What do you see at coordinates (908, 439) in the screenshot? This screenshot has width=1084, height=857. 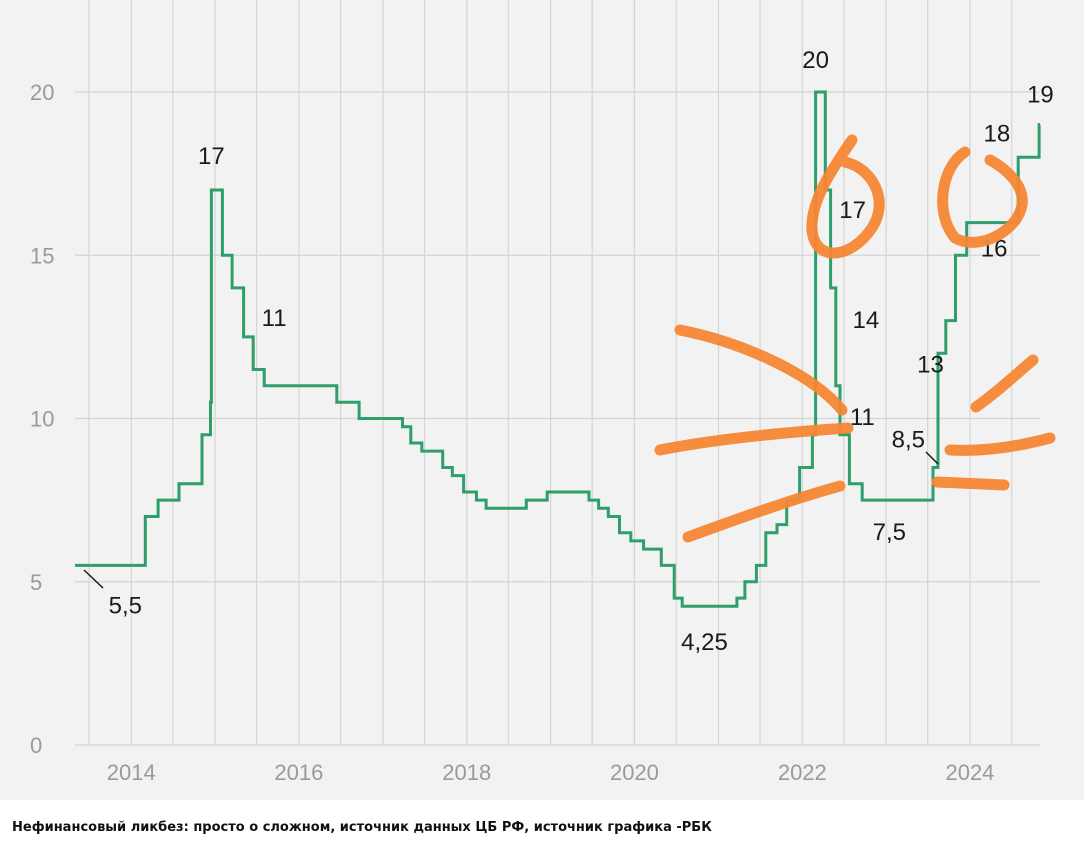 I see `data-label: 8,5` at bounding box center [908, 439].